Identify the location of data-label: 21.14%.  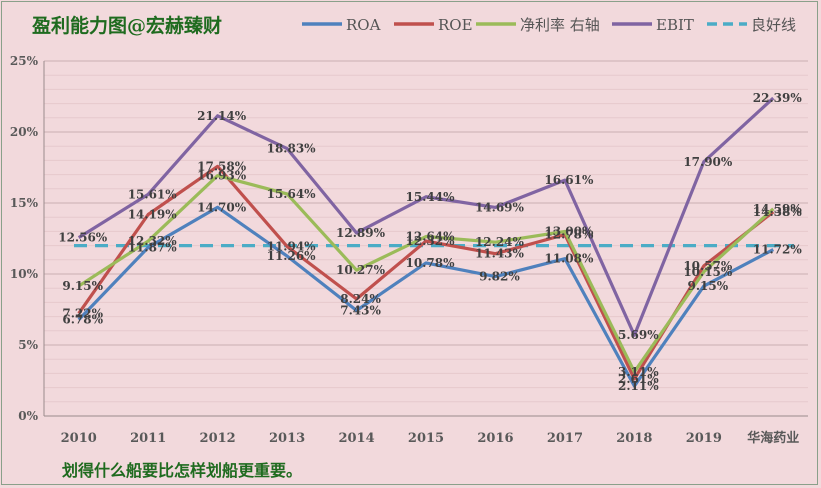
(222, 116).